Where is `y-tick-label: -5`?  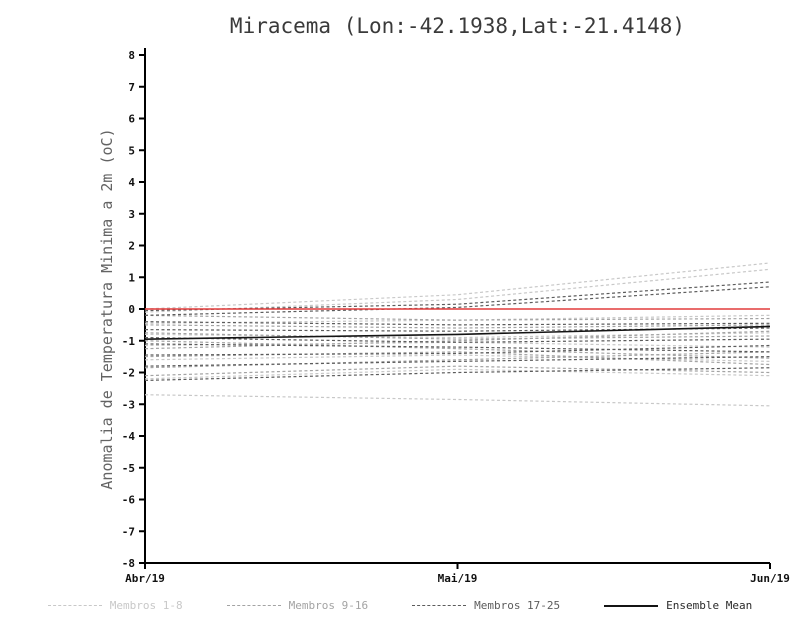 y-tick-label: -5 is located at coordinates (128, 468).